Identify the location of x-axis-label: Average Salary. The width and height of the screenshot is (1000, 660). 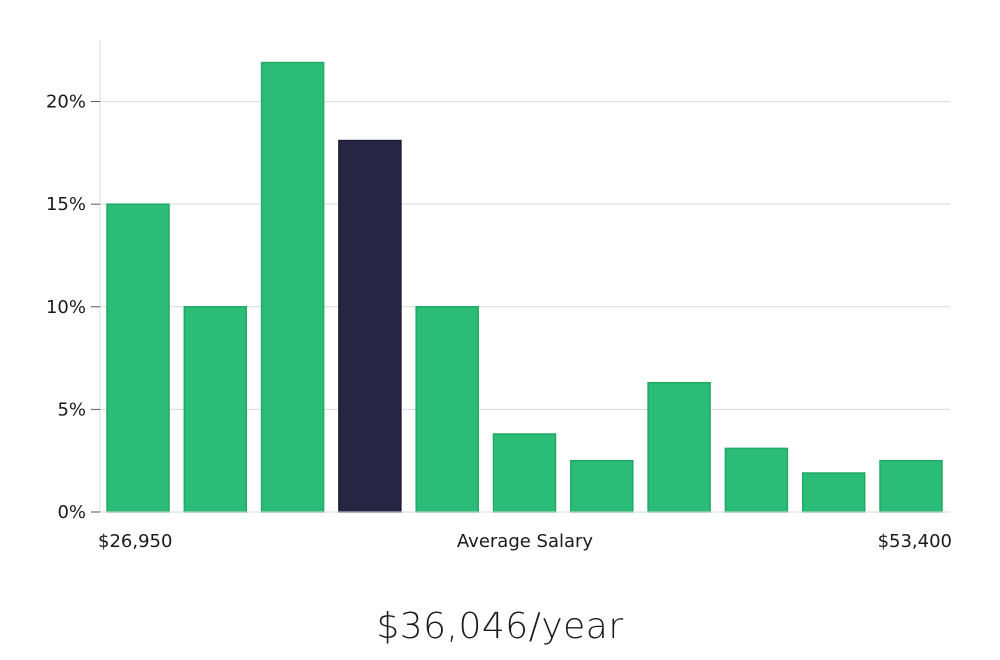
(525, 541).